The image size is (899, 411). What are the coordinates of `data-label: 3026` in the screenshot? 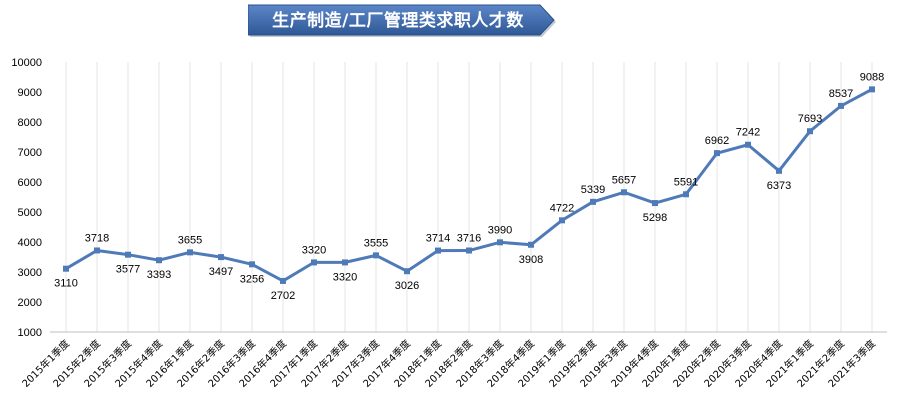 It's located at (407, 286).